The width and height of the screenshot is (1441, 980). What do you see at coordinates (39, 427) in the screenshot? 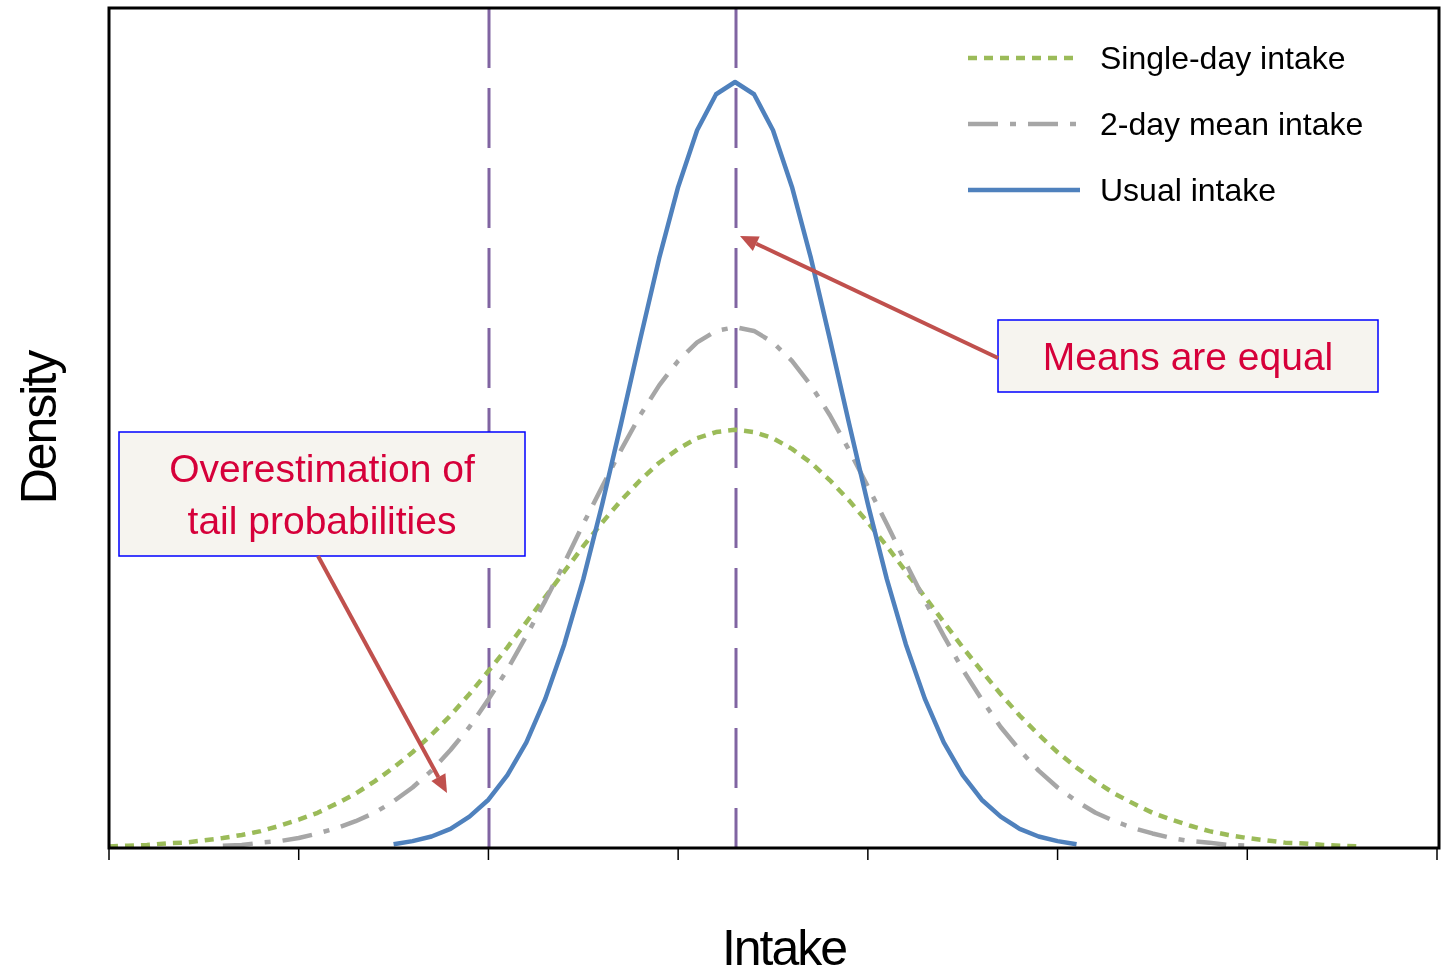
I see `y-axis-title: Density` at bounding box center [39, 427].